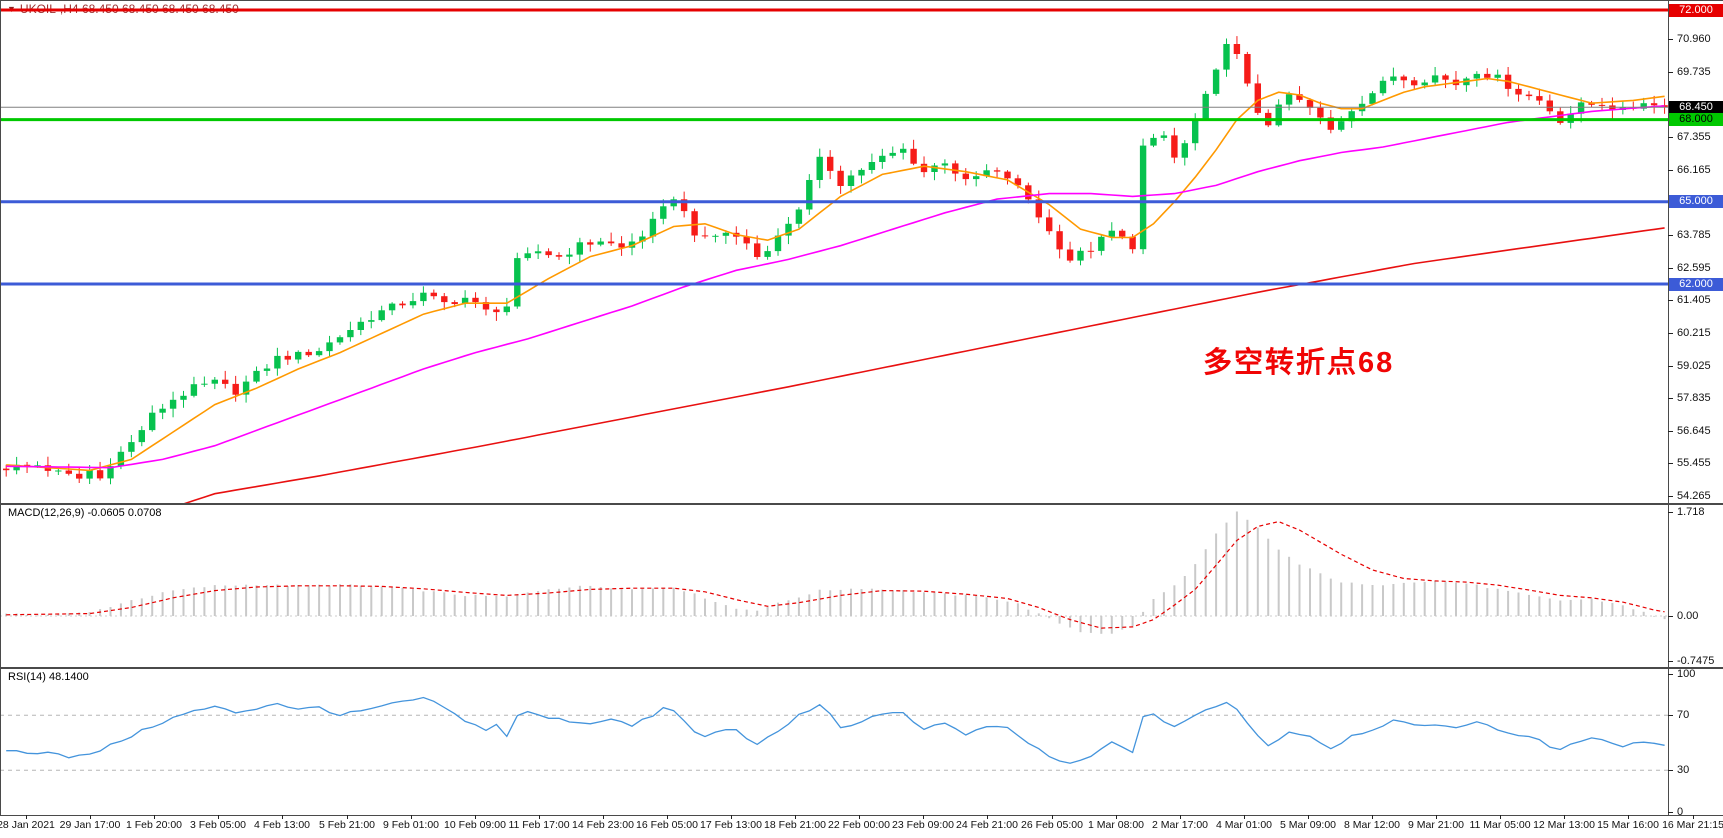 The image size is (1723, 838). I want to click on time-axis-label: 8 Mar 12:00, so click(1372, 825).